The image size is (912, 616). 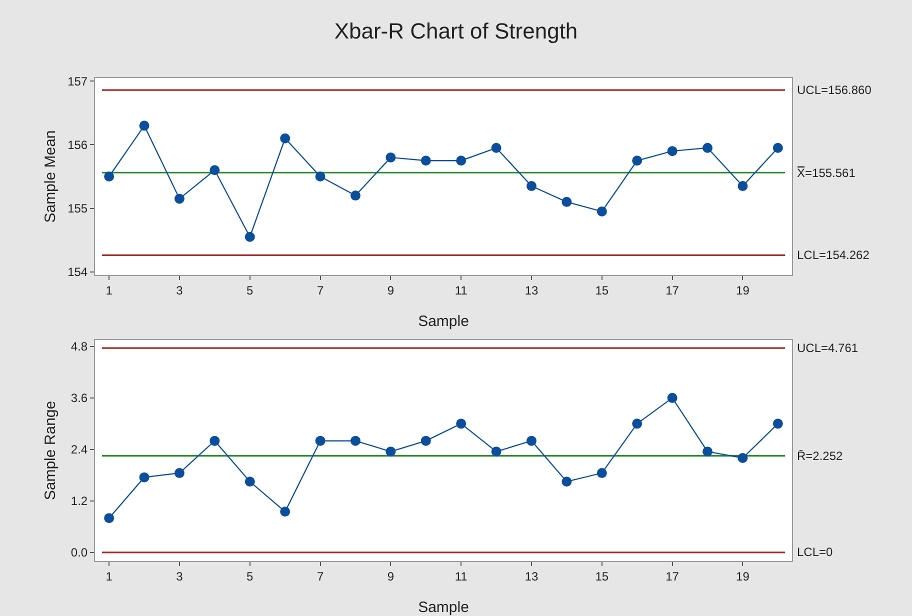 I want to click on y-tick-label: 0.0, so click(x=79, y=553).